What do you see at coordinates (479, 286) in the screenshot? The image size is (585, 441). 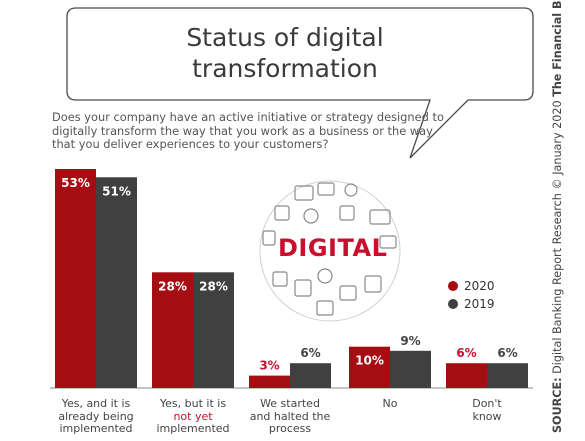 I see `legend-label-2020: 2020` at bounding box center [479, 286].